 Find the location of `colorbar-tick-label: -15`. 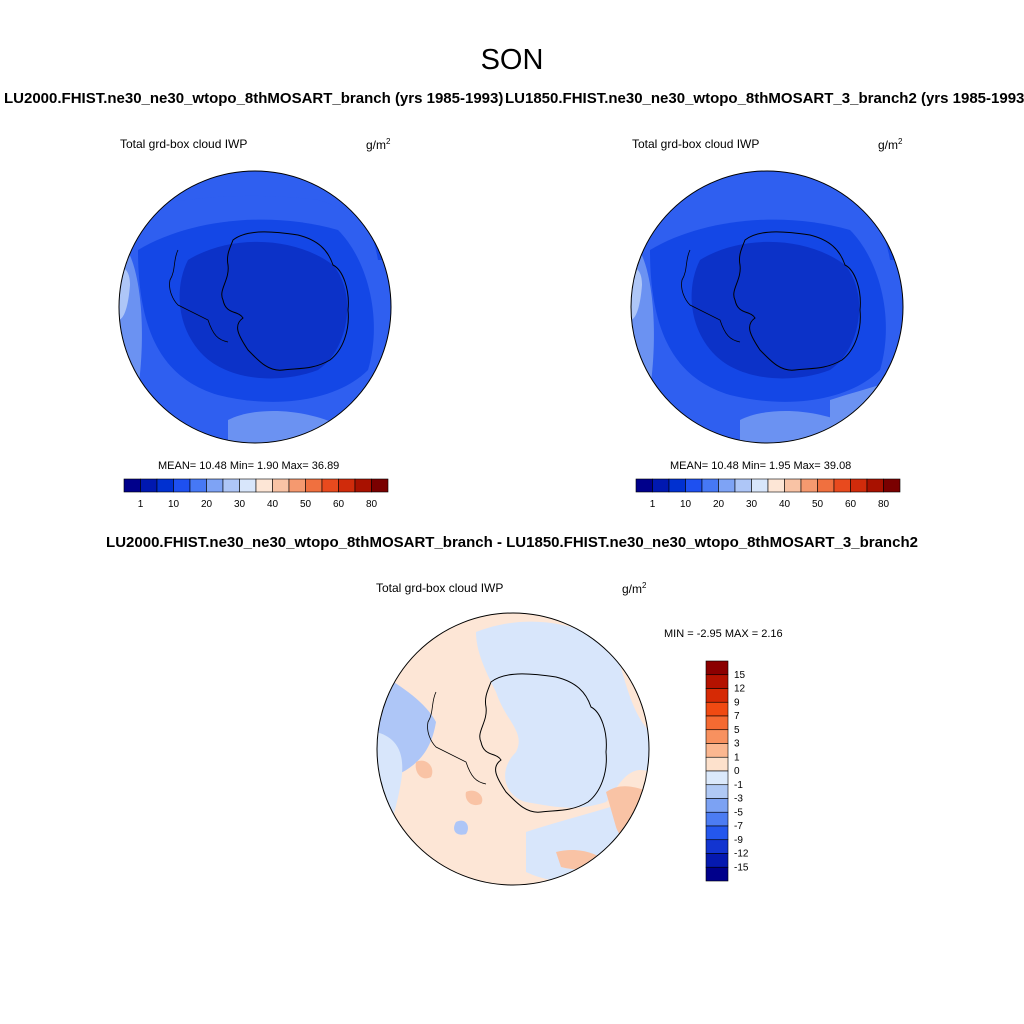

colorbar-tick-label: -15 is located at coordinates (741, 867).